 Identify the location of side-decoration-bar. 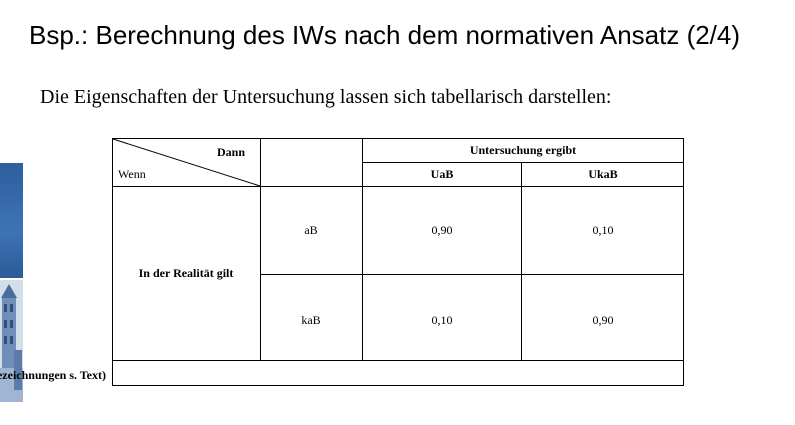
(11, 220).